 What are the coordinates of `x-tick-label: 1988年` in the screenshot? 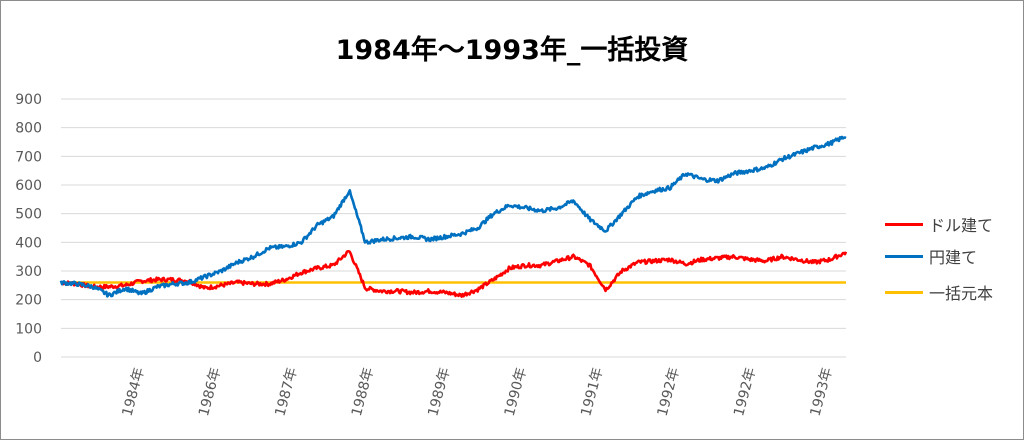 It's located at (363, 392).